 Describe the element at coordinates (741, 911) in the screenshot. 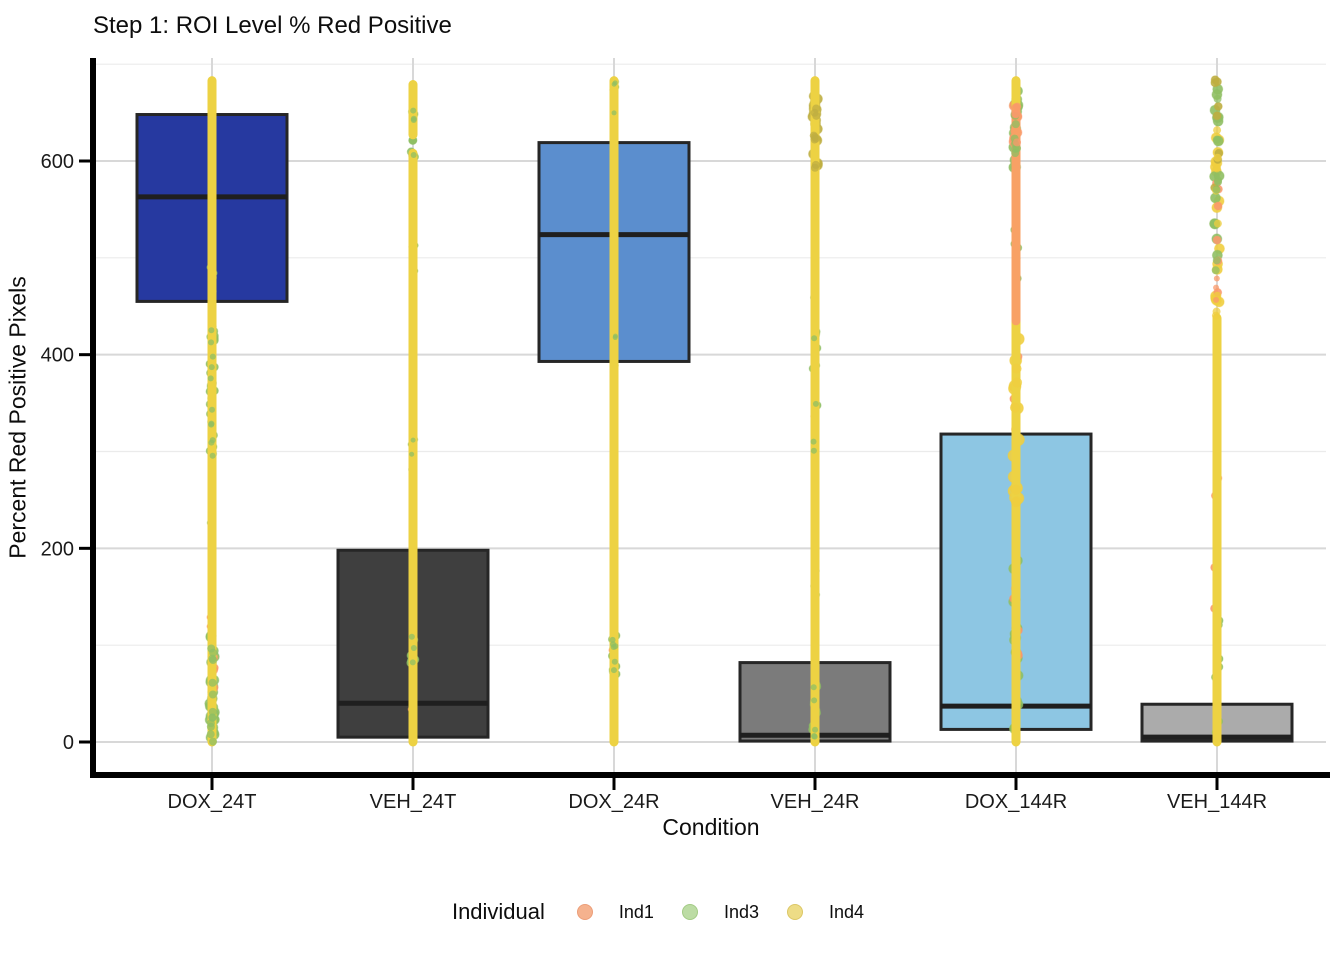

I see `legend-label-ind3: Ind3` at that location.